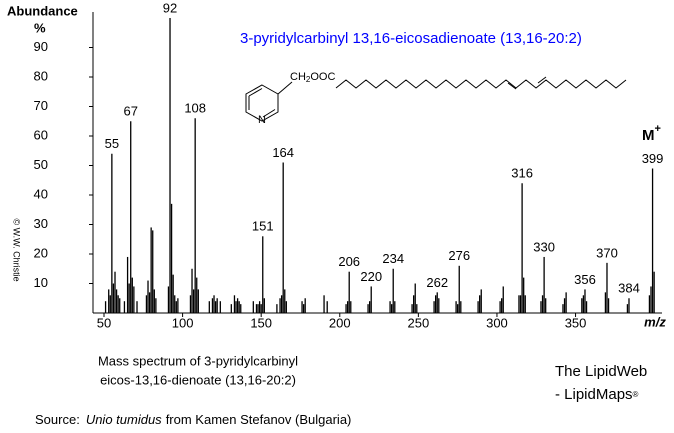  Describe the element at coordinates (41, 193) in the screenshot. I see `y-tick-label: 40` at that location.